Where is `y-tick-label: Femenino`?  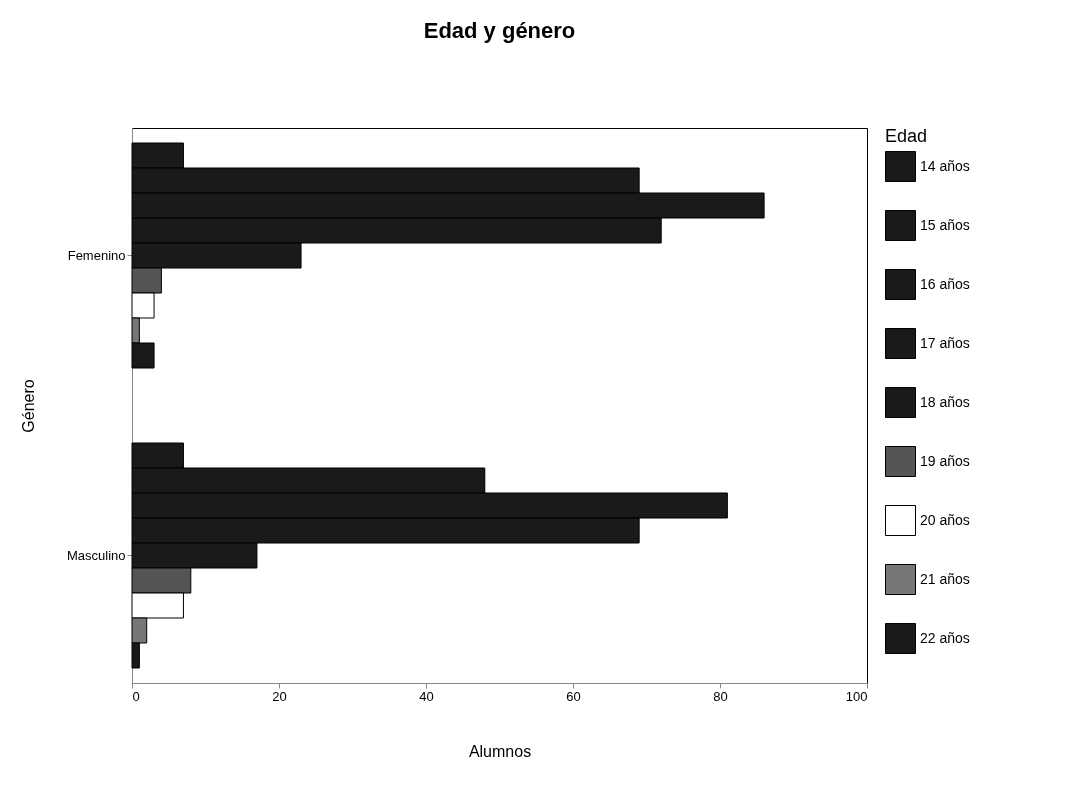 y-tick-label: Femenino is located at coordinates (96, 255).